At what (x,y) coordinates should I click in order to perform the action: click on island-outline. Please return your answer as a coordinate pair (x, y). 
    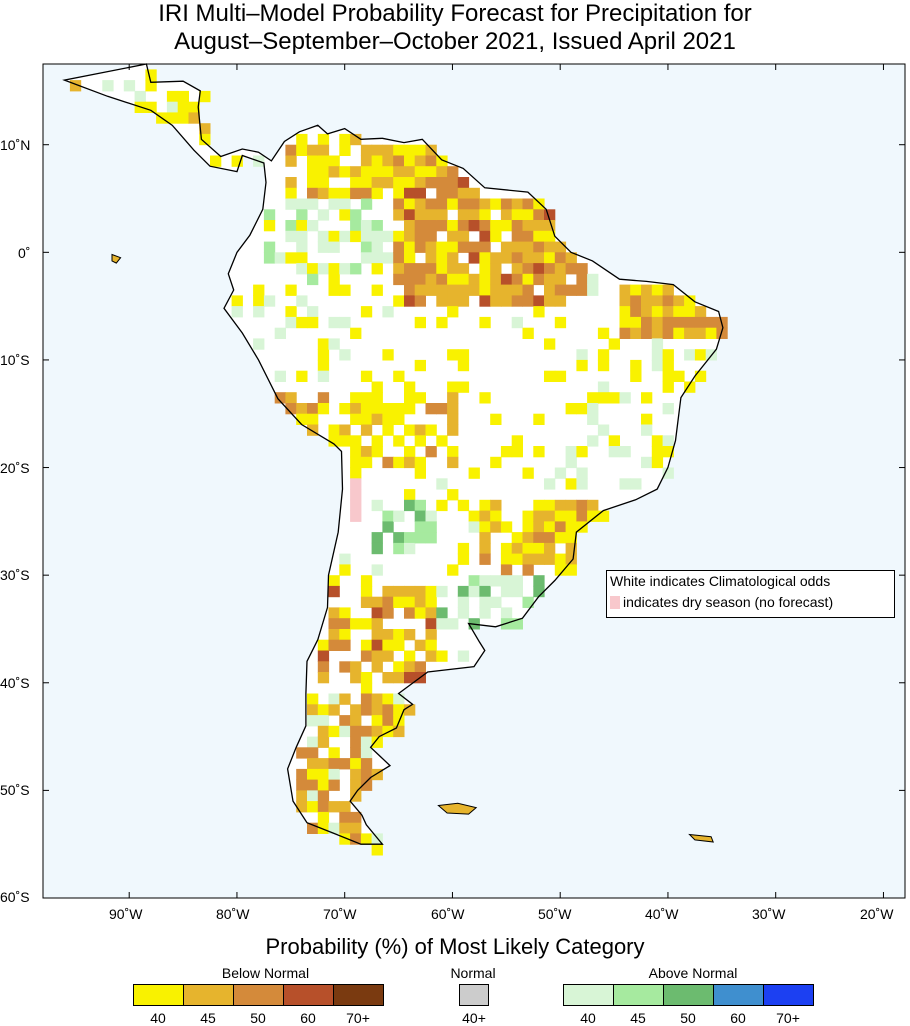
    Looking at the image, I should click on (457, 808).